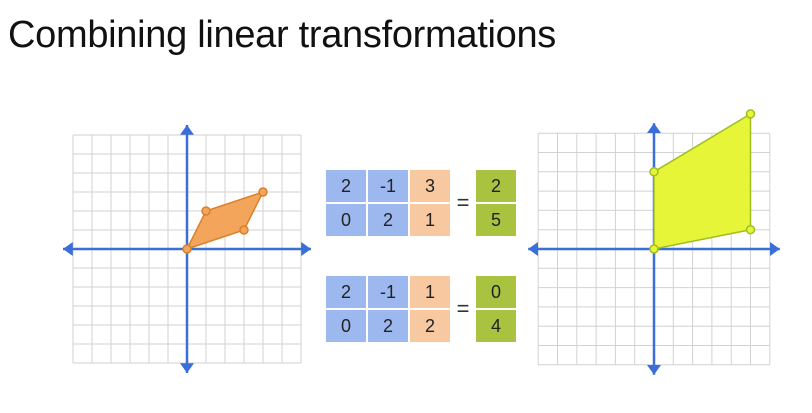 This screenshot has height=413, width=812. What do you see at coordinates (367, 309) in the screenshot?
I see `matrix-2: 2 -1 0 2` at bounding box center [367, 309].